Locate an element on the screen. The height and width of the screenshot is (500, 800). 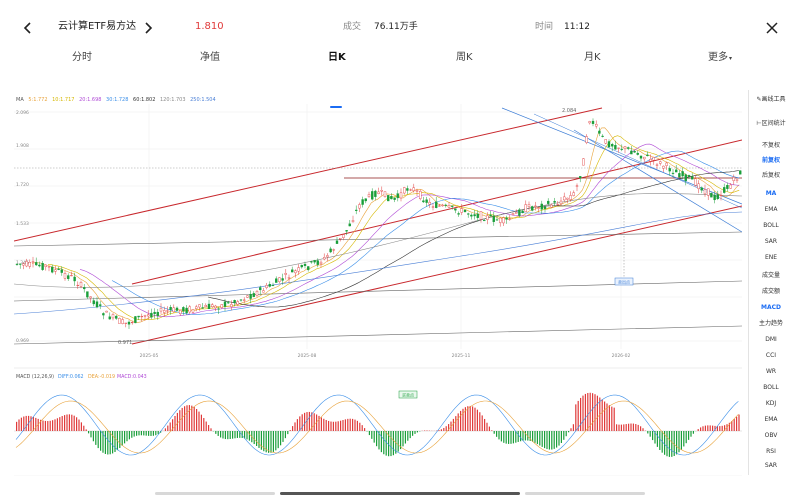
sidebar-item-dmi: DMI is located at coordinates (771, 339).